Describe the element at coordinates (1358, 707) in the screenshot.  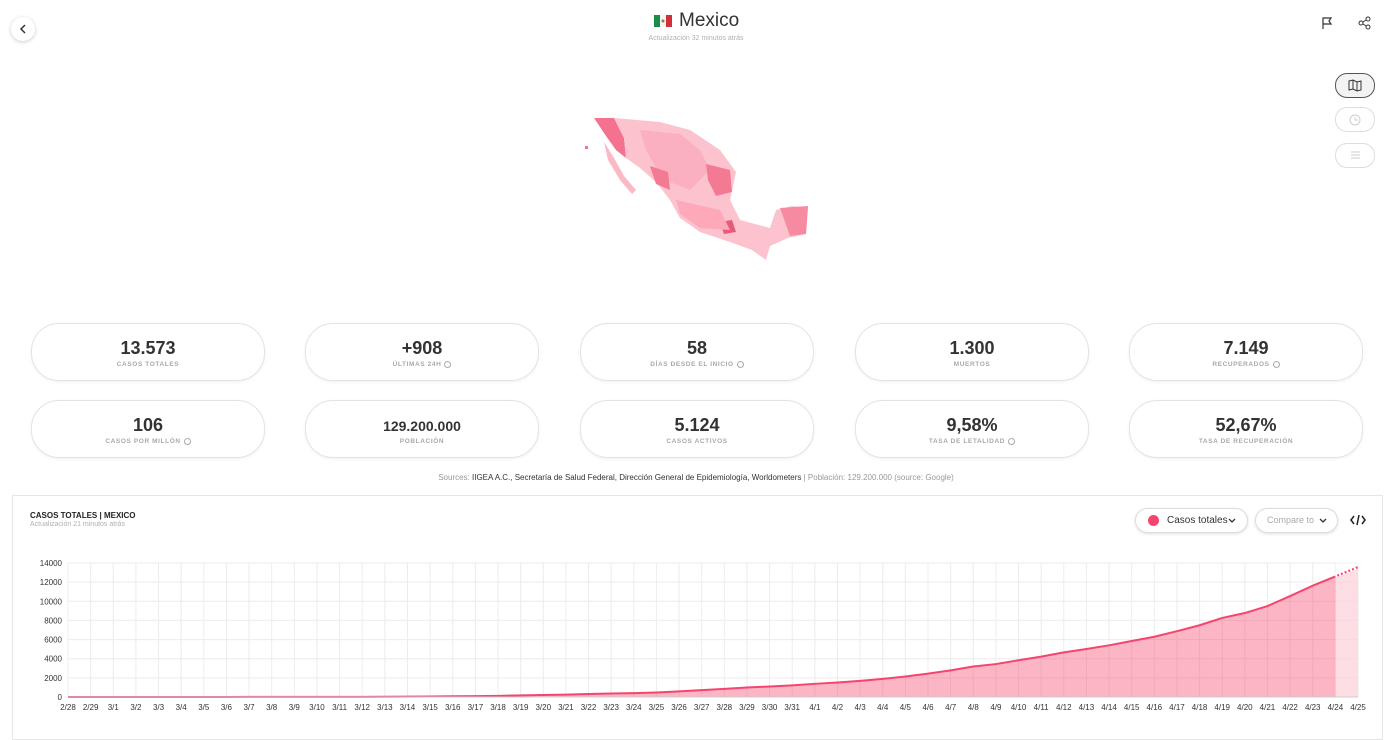
I see `x-tick-label: 4/25` at that location.